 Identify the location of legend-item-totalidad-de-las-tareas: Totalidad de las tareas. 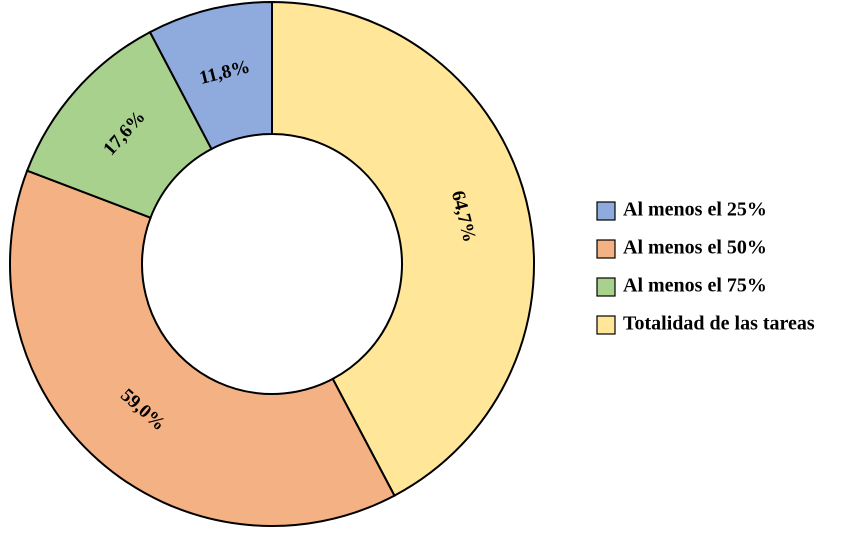
(705, 324).